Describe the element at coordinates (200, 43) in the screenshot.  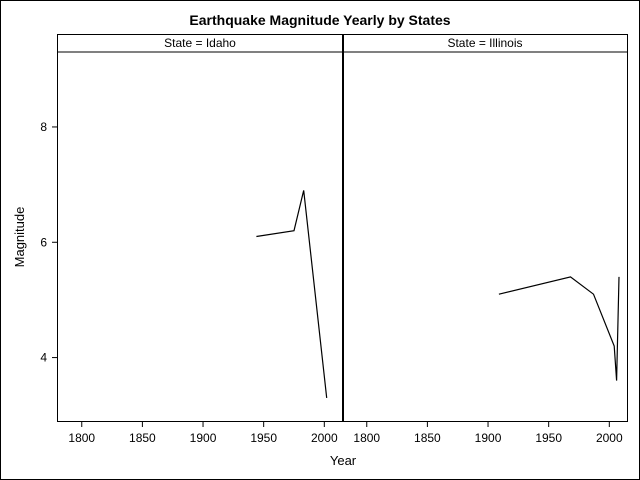
I see `panel-idaho-strip-label: State = Idaho` at that location.